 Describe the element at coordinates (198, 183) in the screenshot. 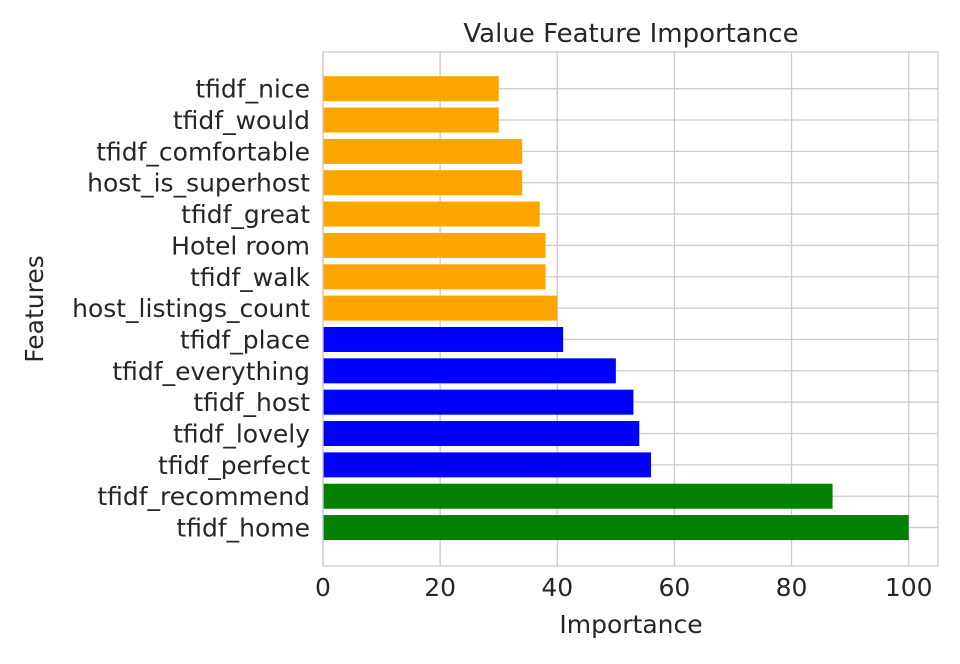

I see `y-tick-label: host_is_superhost` at that location.